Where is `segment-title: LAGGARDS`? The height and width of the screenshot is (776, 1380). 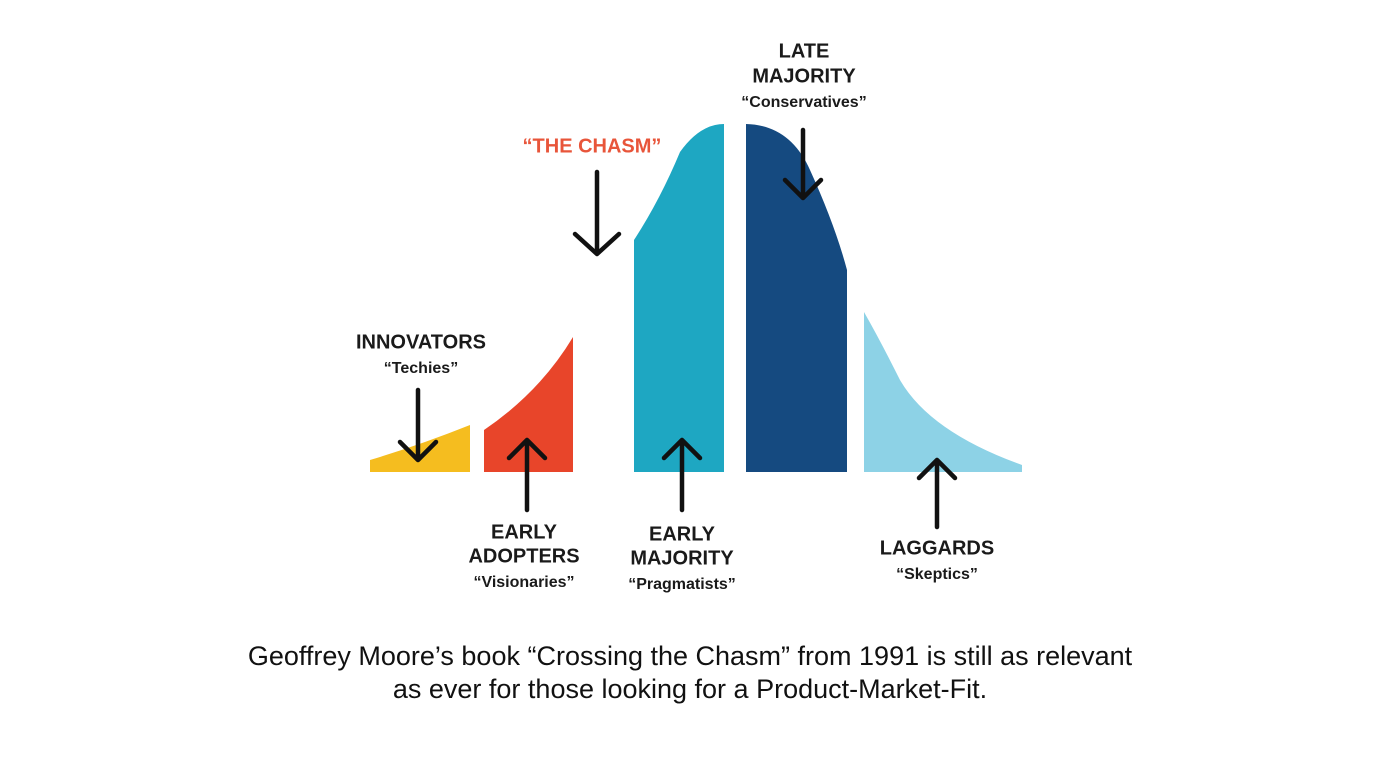 segment-title: LAGGARDS is located at coordinates (937, 548).